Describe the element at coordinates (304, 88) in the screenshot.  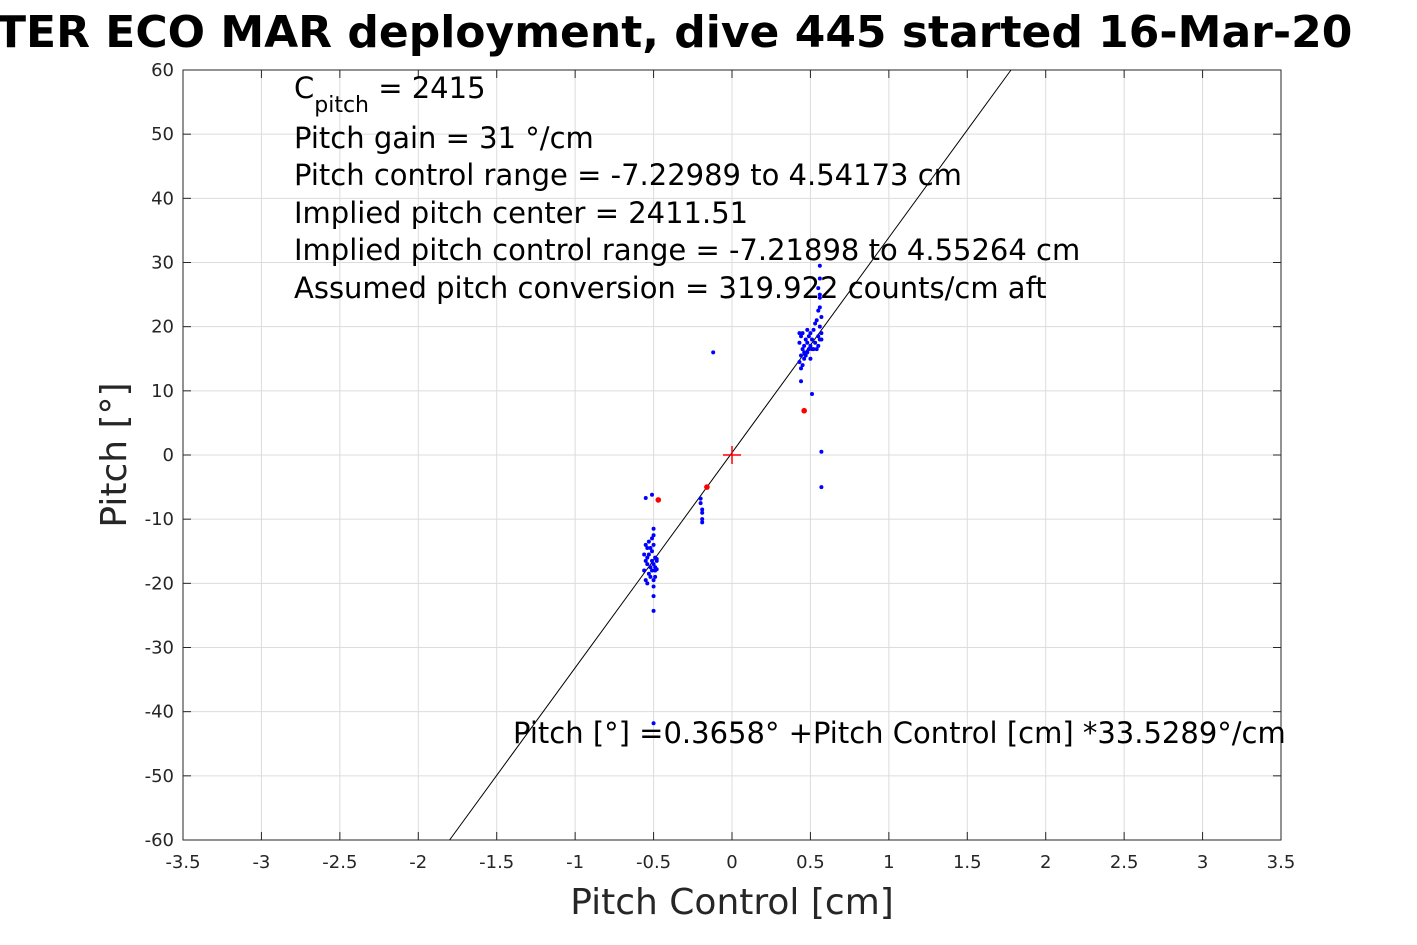
I see `annotation-cpitch-base: C` at that location.